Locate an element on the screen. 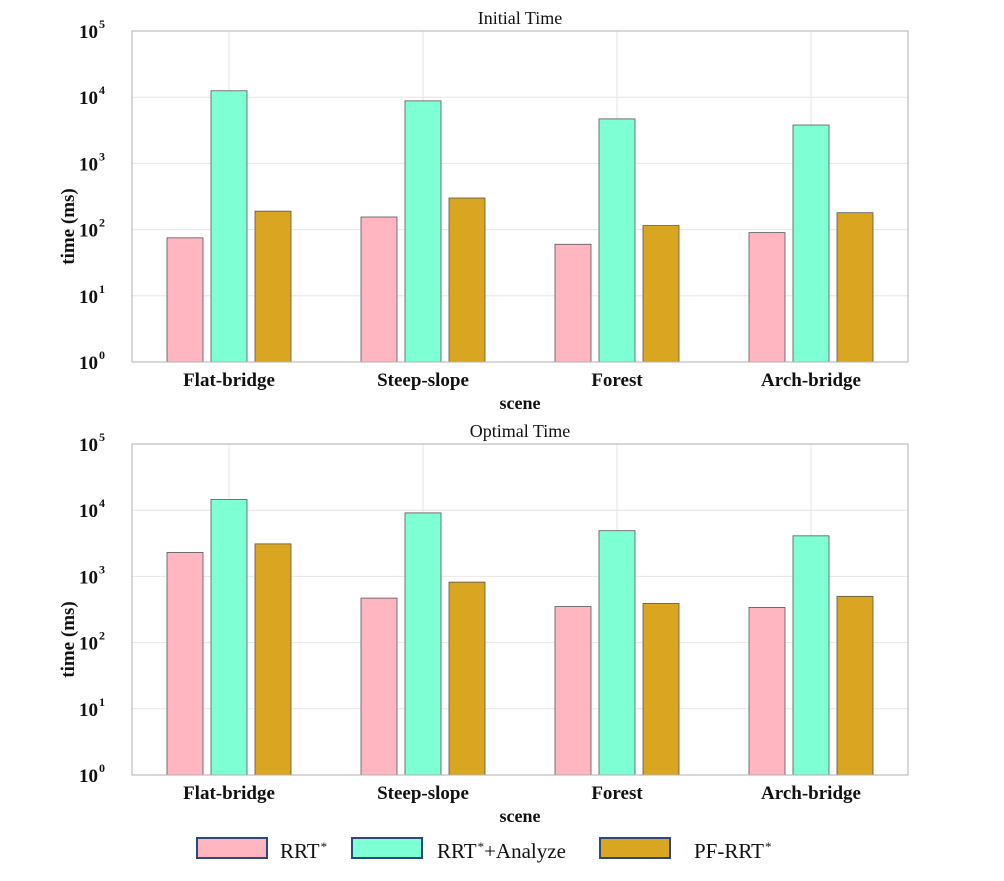 The image size is (1004, 881). legend-label-2: RRT*+Analyze is located at coordinates (501, 851).